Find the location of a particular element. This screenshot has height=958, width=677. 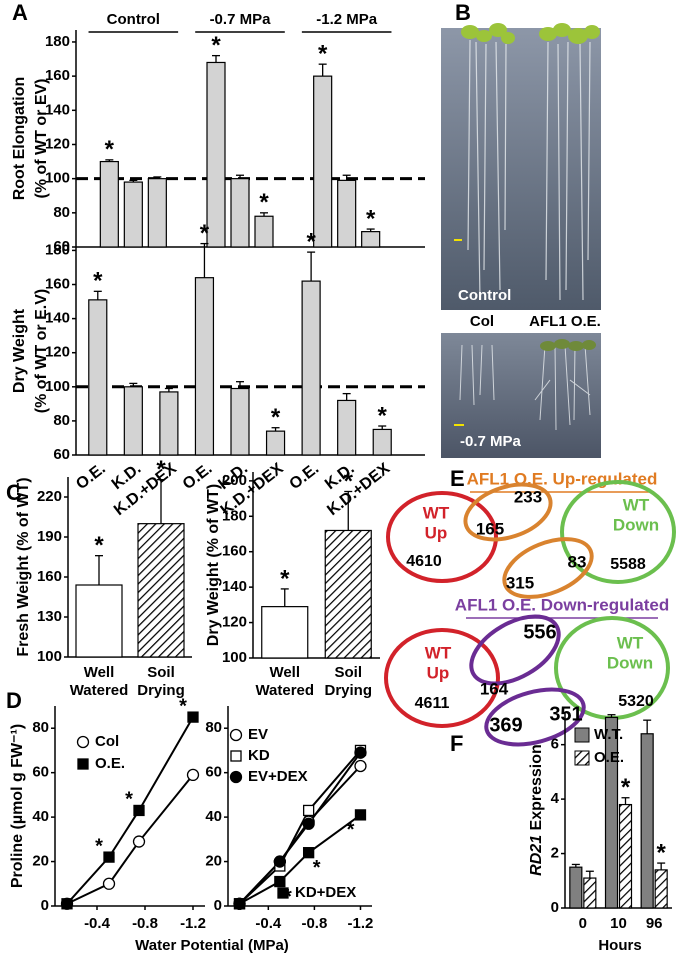

y-tick-label: 60 is located at coordinates (40, 772).